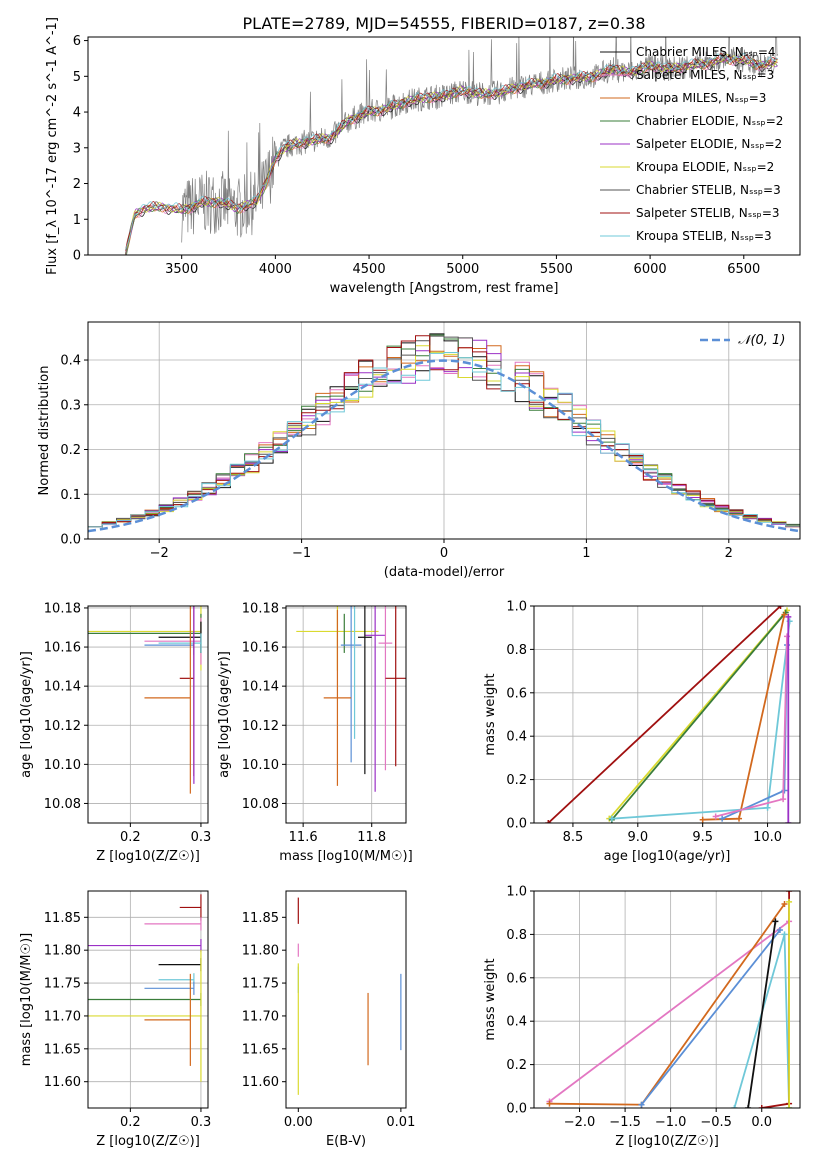 This screenshot has height=1170, width=819. I want to click on y-tick-label: 10.18, so click(62, 608).